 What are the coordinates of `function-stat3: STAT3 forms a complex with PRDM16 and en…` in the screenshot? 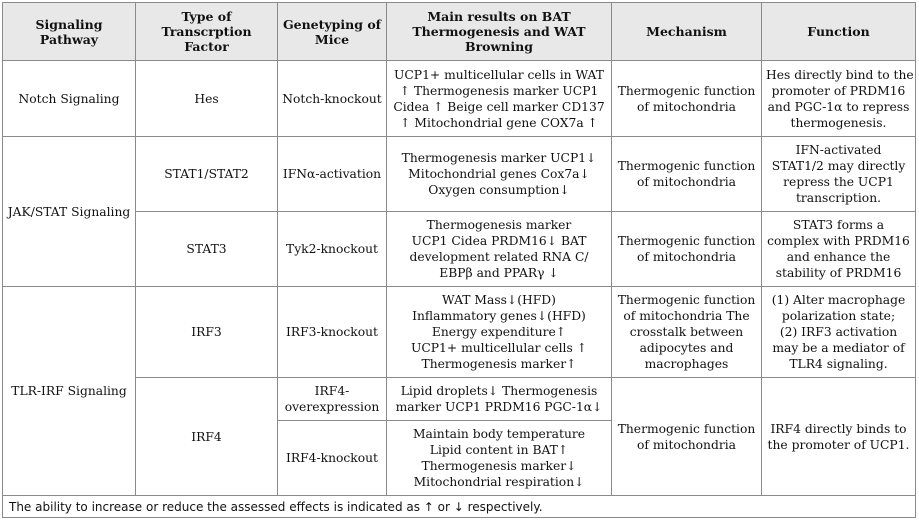 It's located at (838, 249).